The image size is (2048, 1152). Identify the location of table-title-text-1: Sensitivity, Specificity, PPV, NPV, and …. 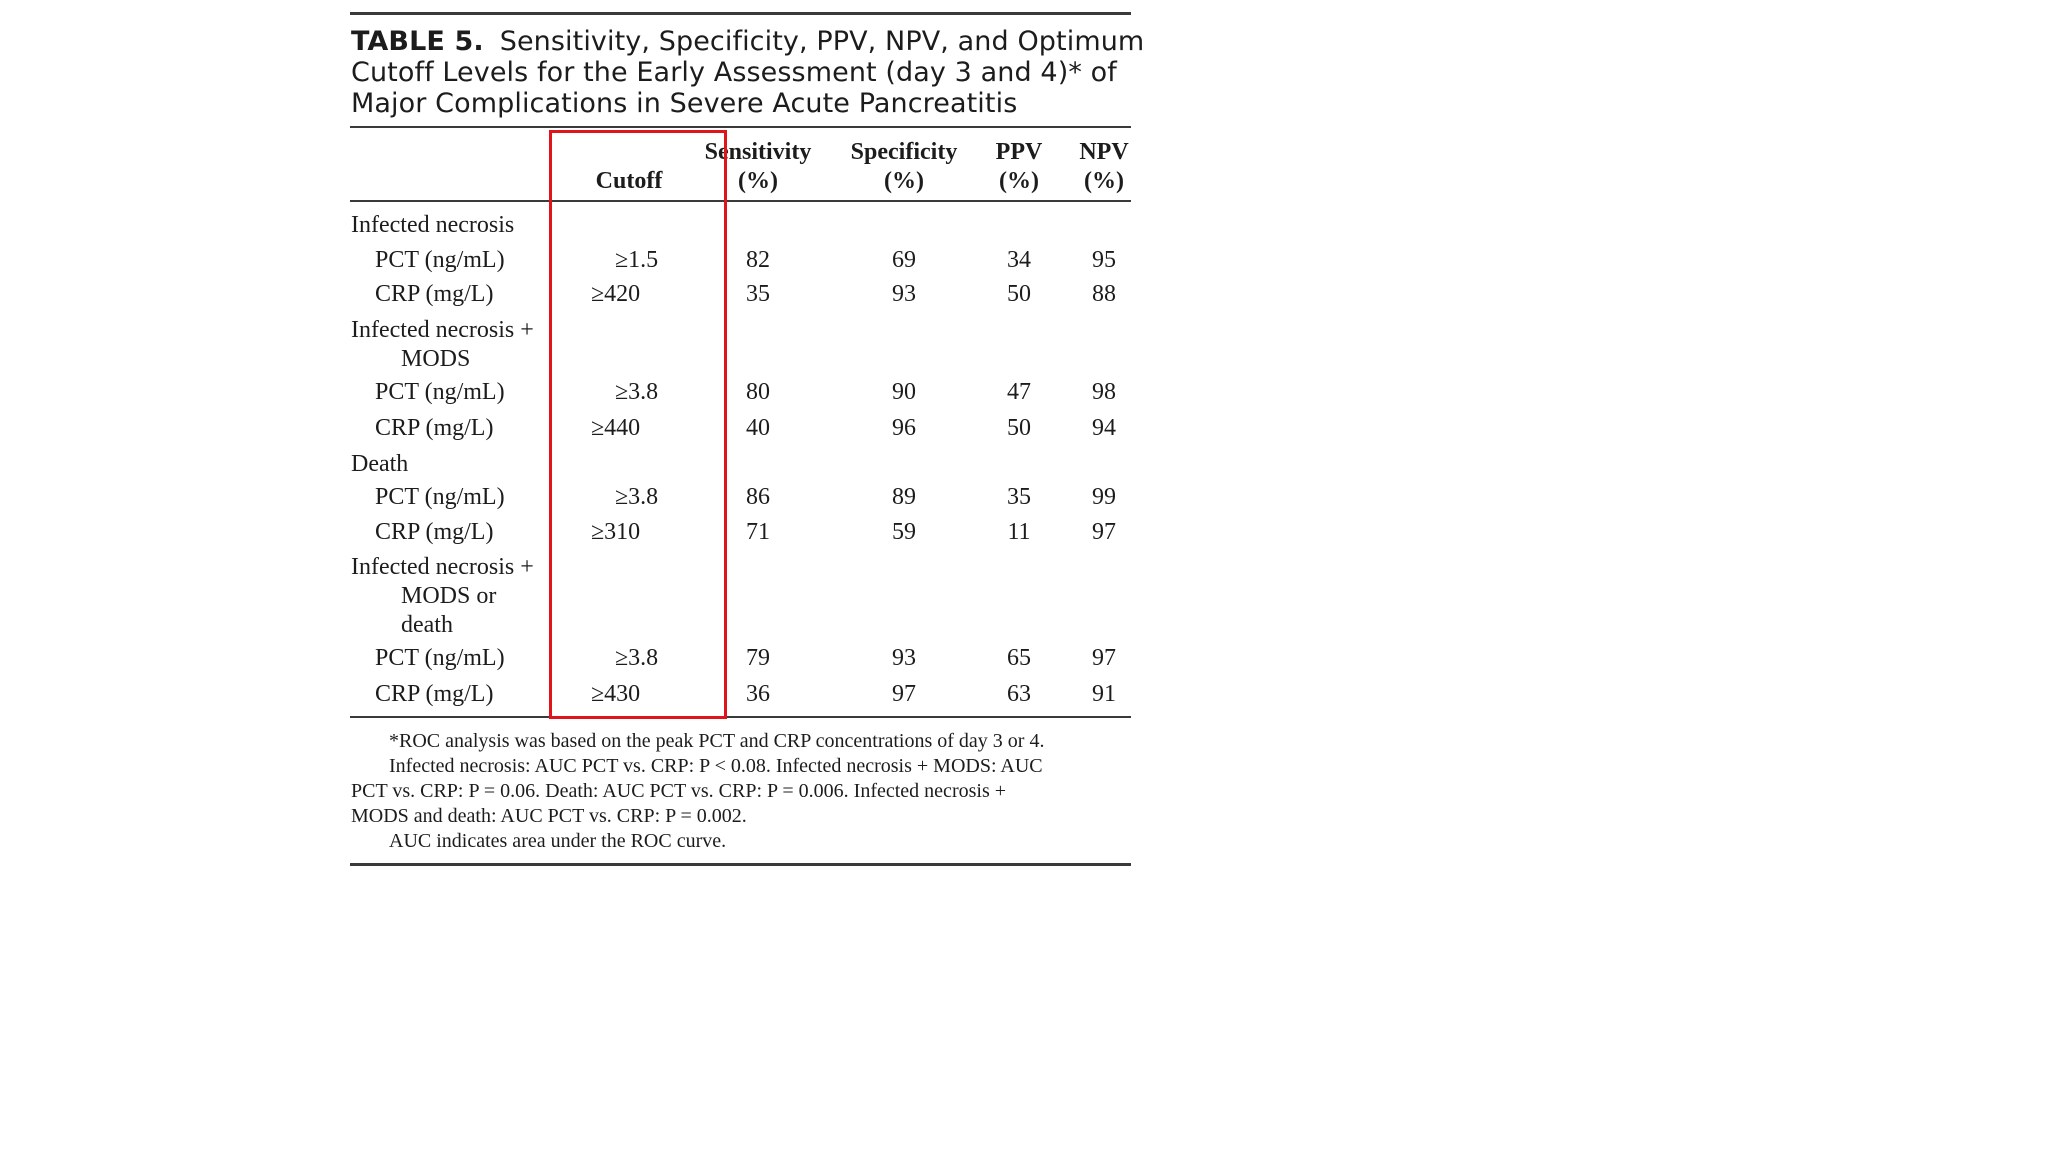
(822, 41).